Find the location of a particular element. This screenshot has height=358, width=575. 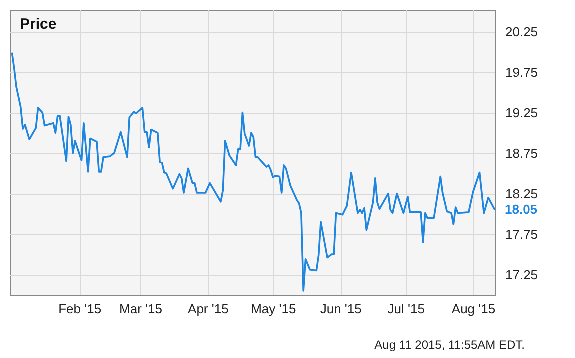

y-tick-label: 18.25 is located at coordinates (522, 194).